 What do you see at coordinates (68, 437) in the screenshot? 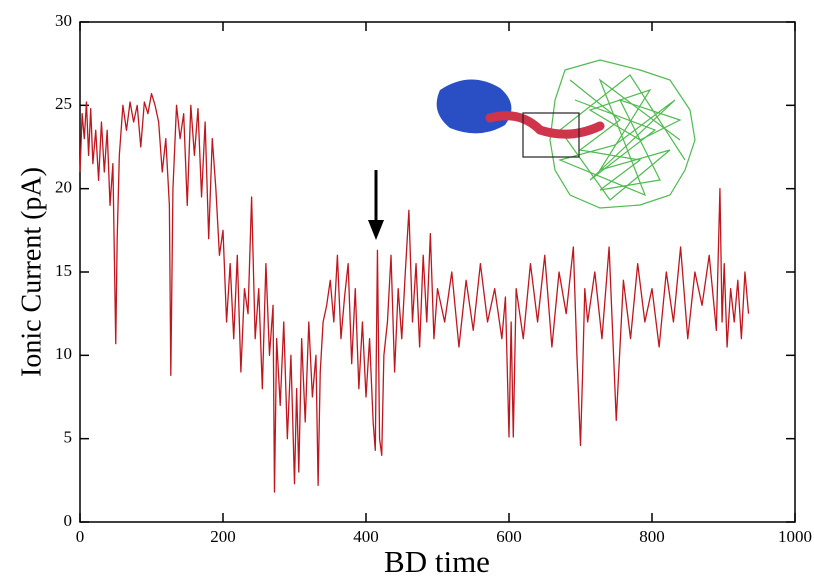
I see `y-tick-label: 5` at bounding box center [68, 437].